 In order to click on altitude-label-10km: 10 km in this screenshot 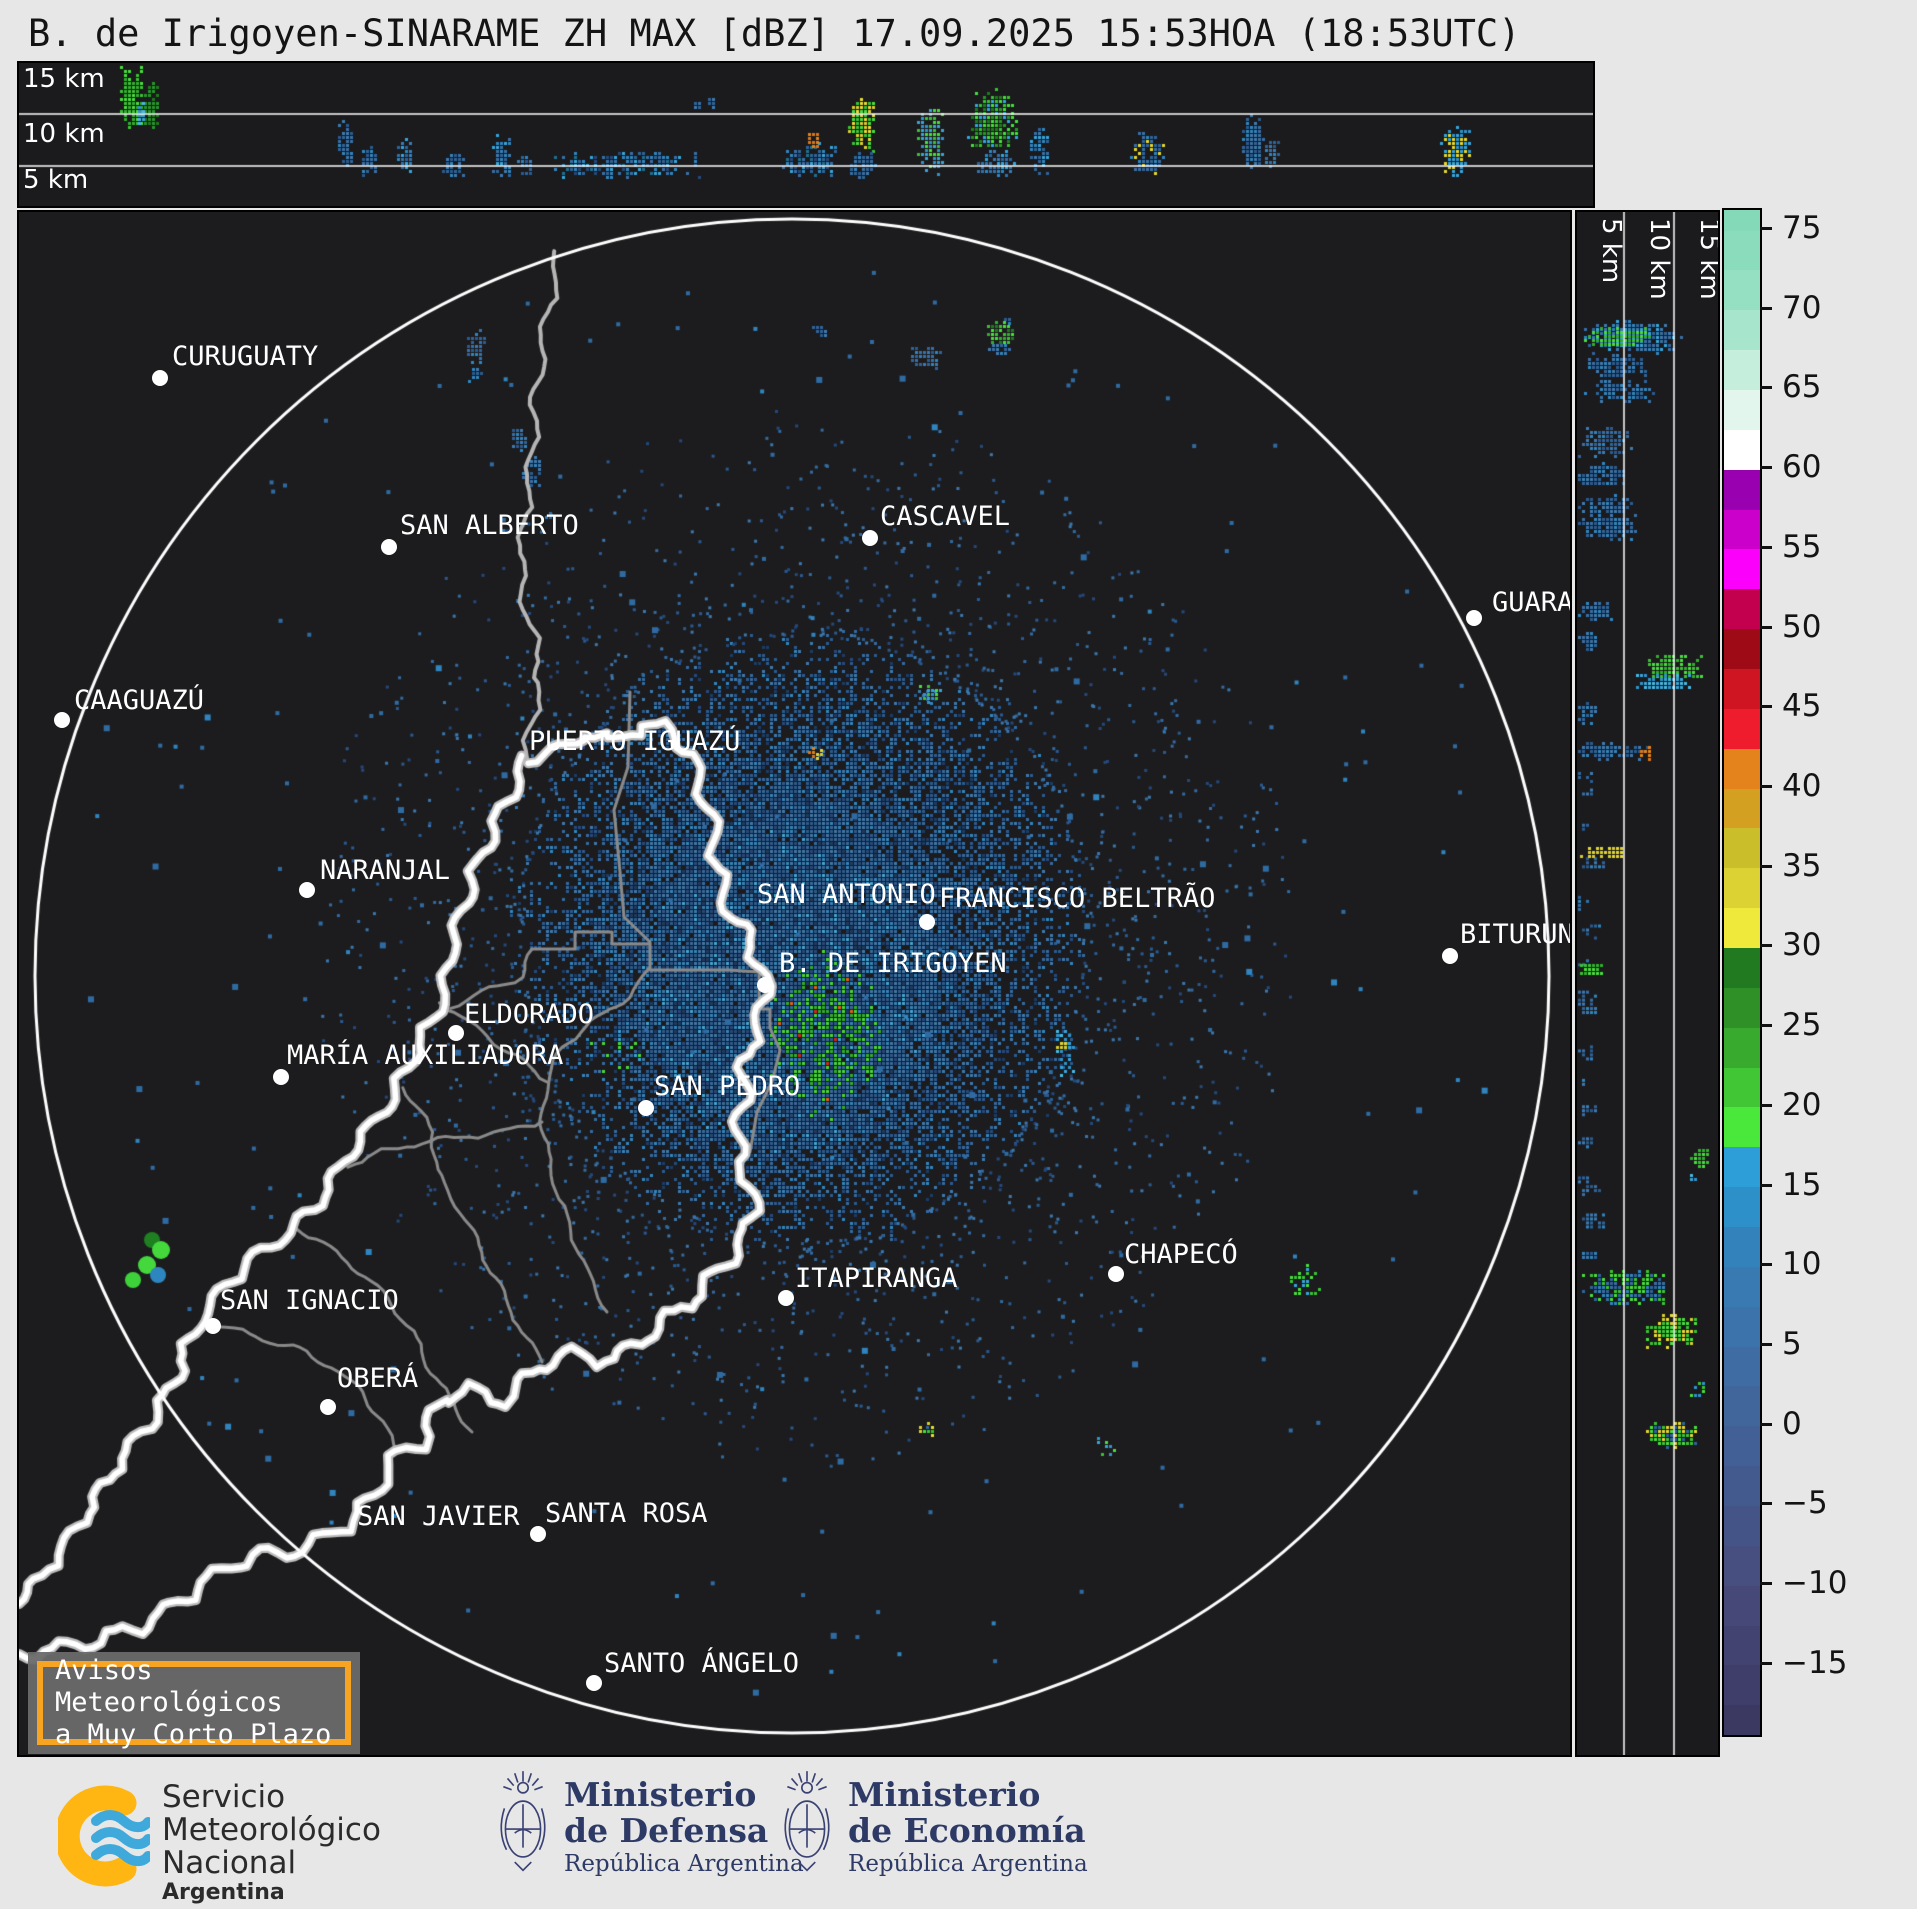, I will do `click(64, 134)`.